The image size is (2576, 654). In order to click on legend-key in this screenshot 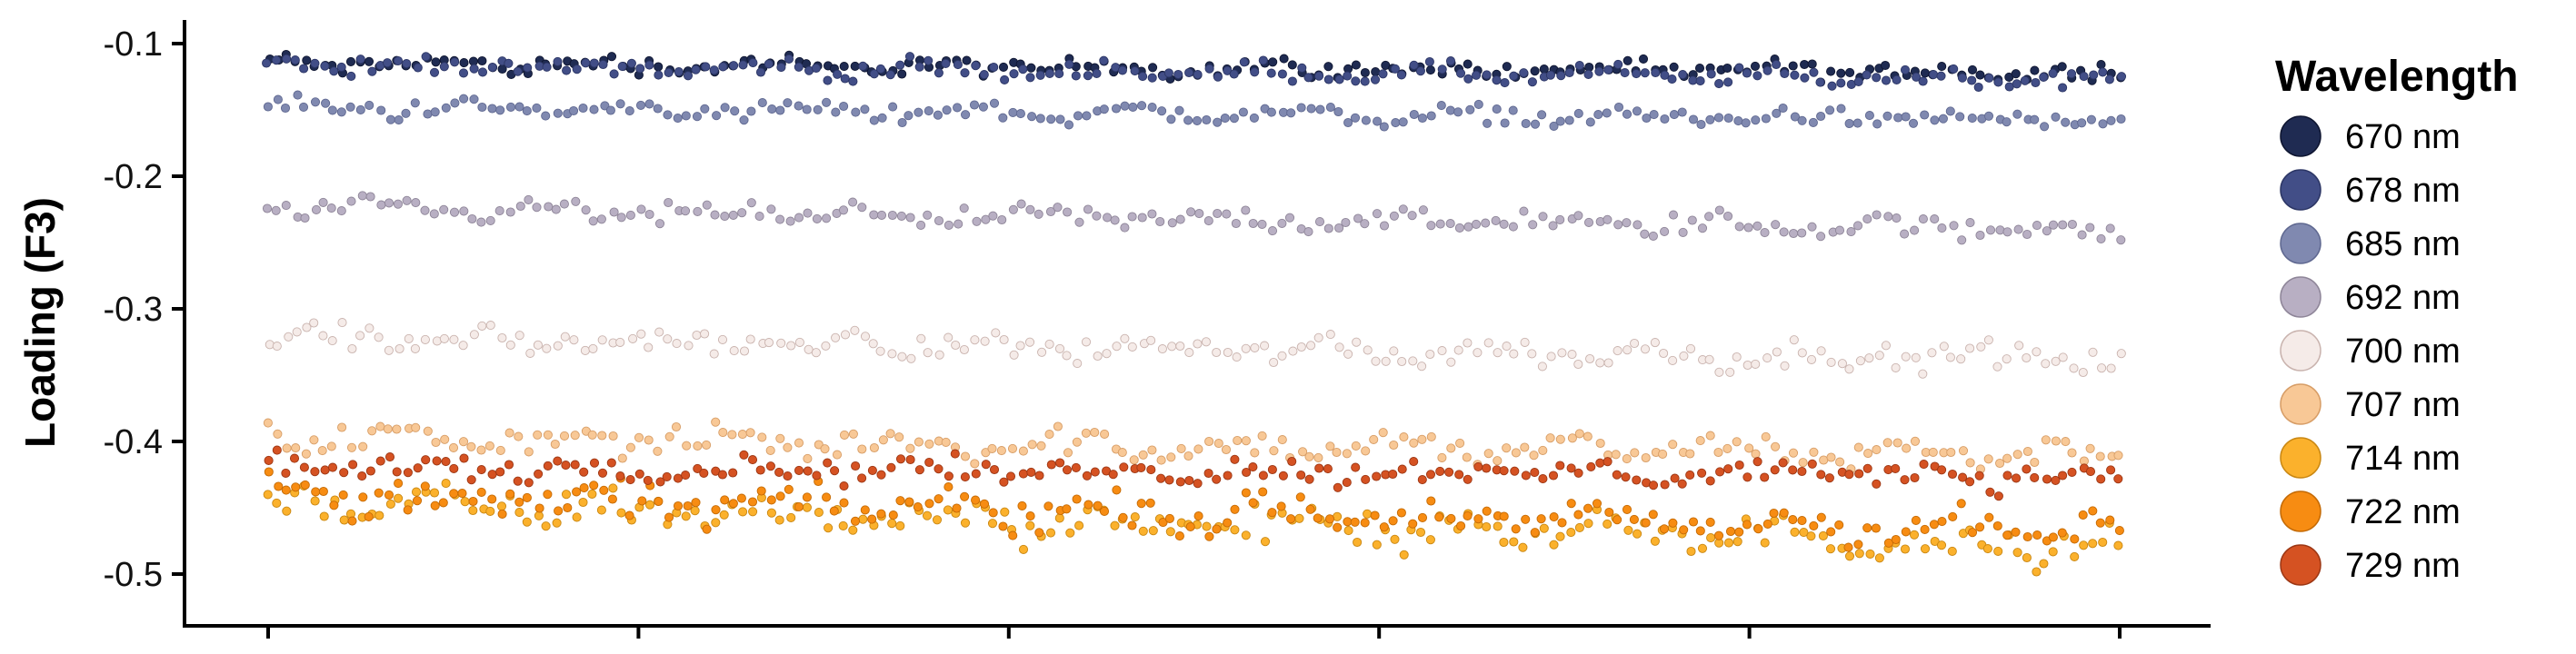, I will do `click(2300, 404)`.